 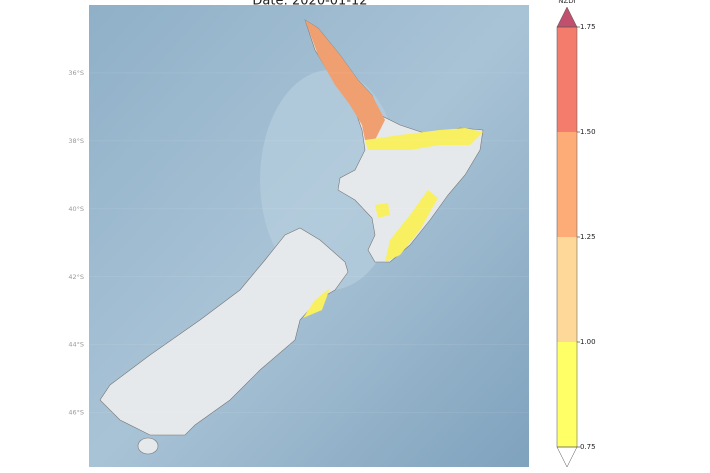 I want to click on colorbar-tick-label: 1.25, so click(x=588, y=237).